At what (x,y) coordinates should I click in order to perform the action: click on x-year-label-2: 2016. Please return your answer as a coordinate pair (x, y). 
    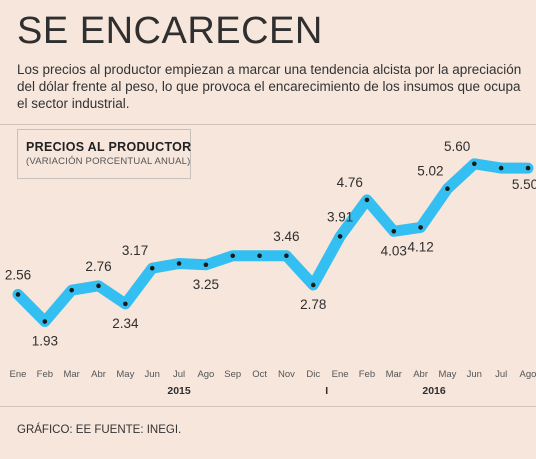
    Looking at the image, I should click on (434, 391).